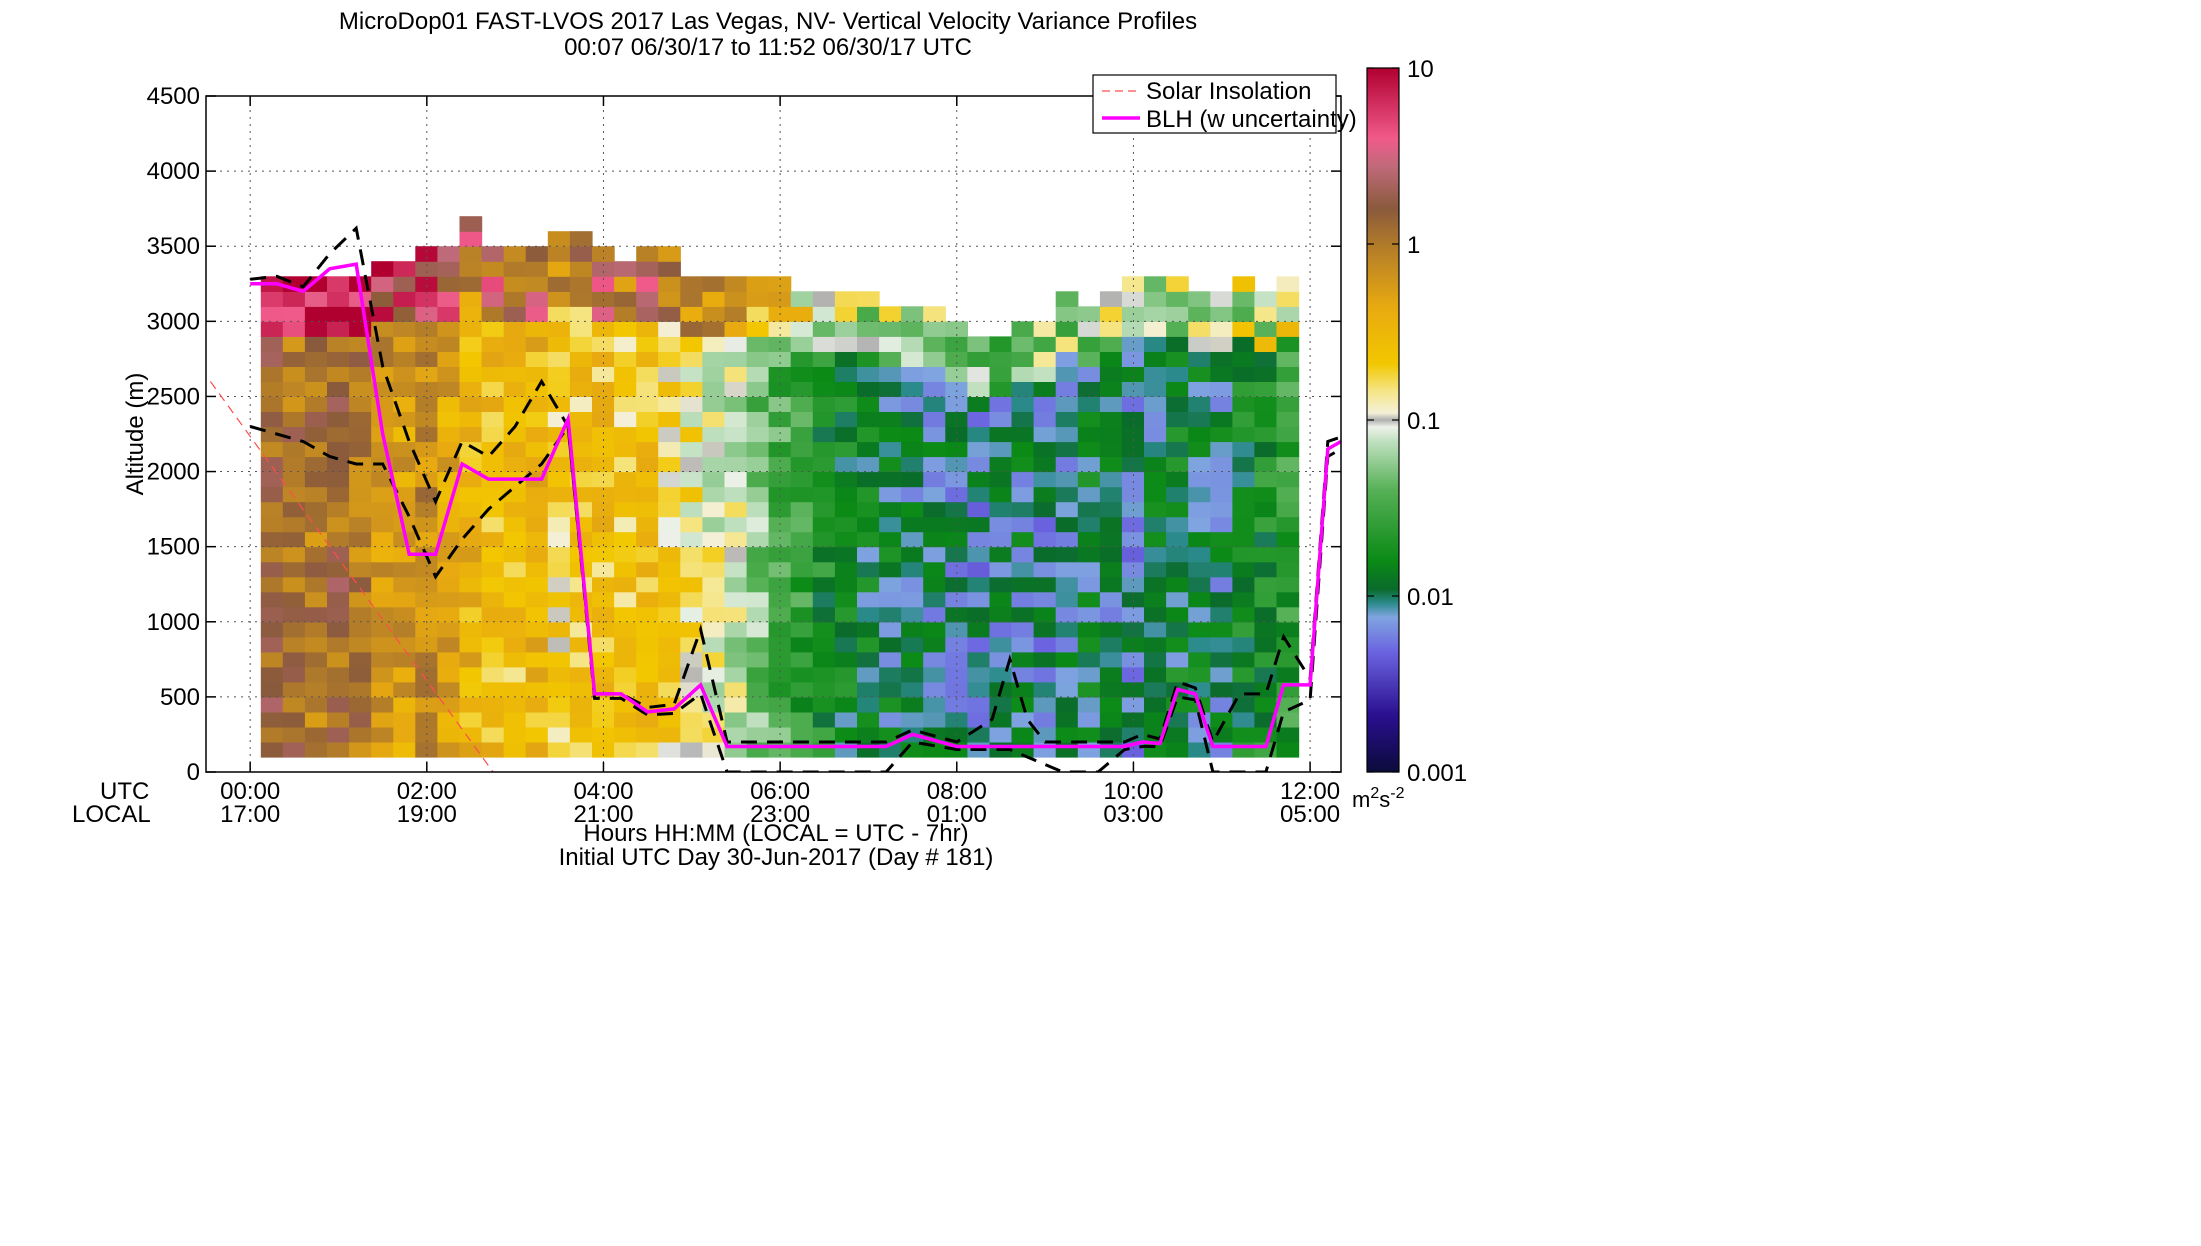 This screenshot has height=1246, width=2201. Describe the element at coordinates (1133, 791) in the screenshot. I see `x-tick-label-utc: 10:00` at that location.